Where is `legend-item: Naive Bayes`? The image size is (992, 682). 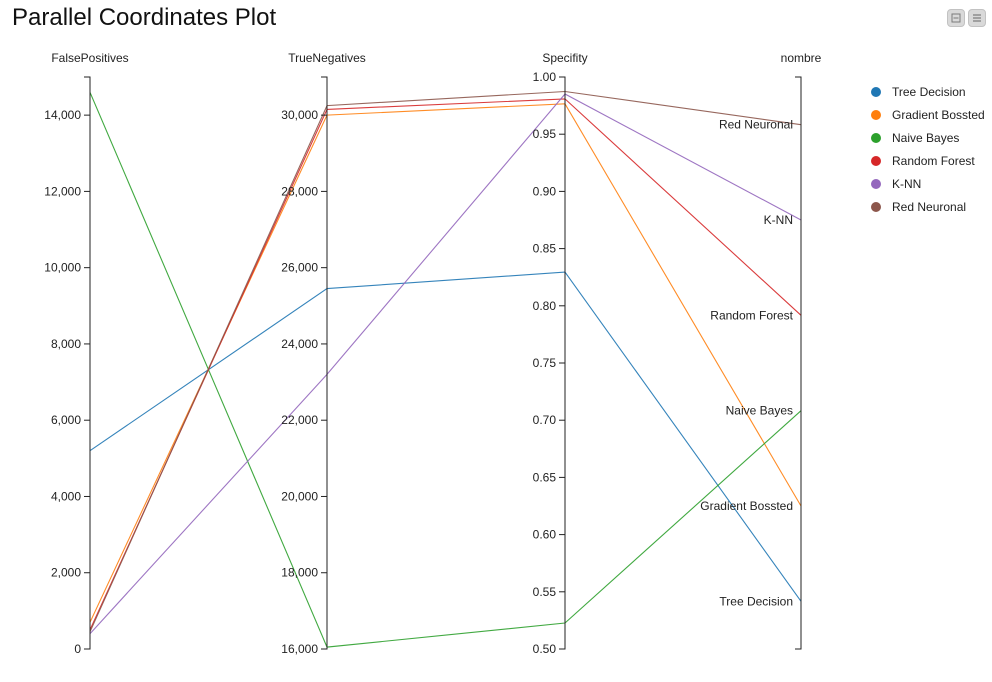
legend-item: Naive Bayes is located at coordinates (915, 138).